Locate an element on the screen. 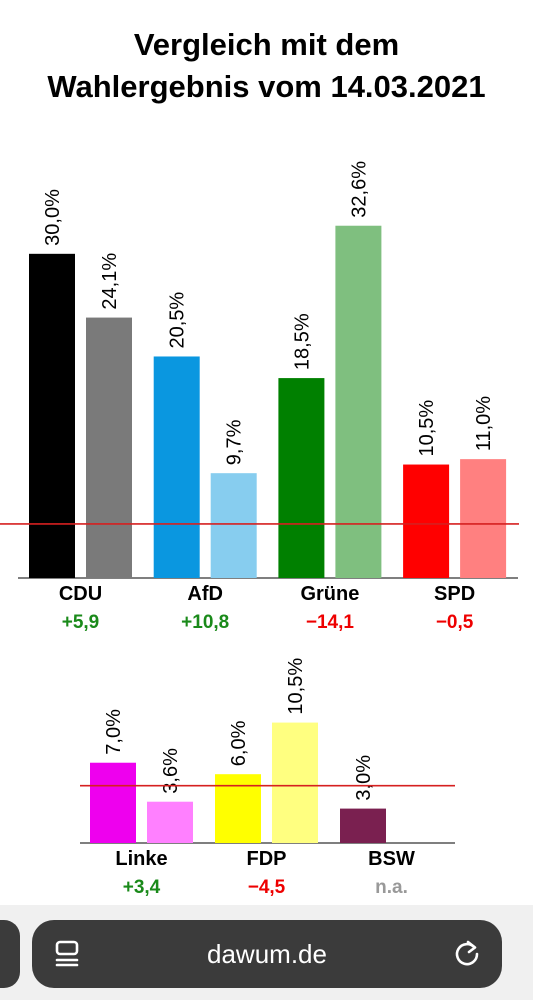 The height and width of the screenshot is (1000, 533). bar-cdu-current is located at coordinates (52, 415).